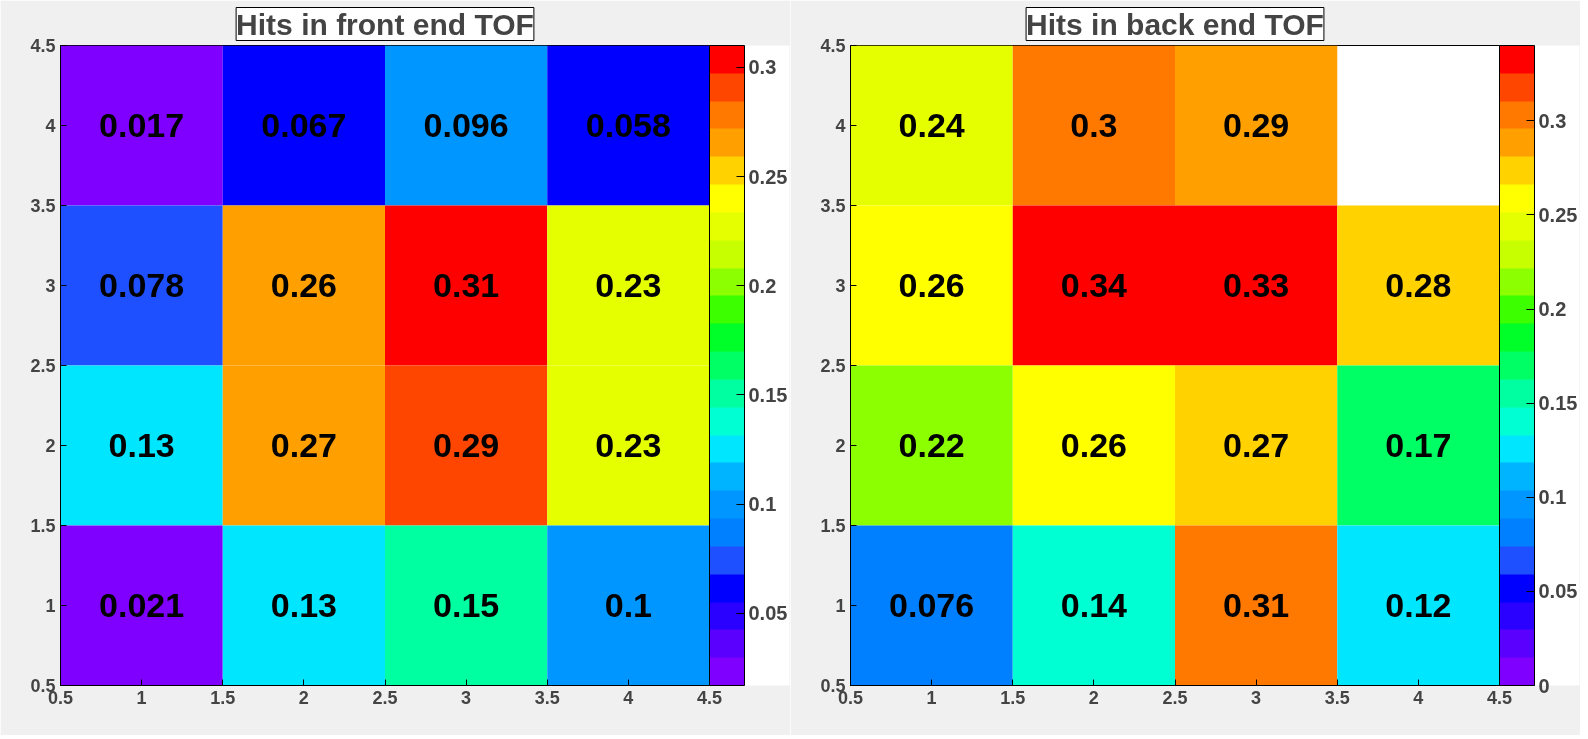 This screenshot has height=739, width=1588. Describe the element at coordinates (1175, 24) in the screenshot. I see `chart-title: Hits in back end TOF` at that location.